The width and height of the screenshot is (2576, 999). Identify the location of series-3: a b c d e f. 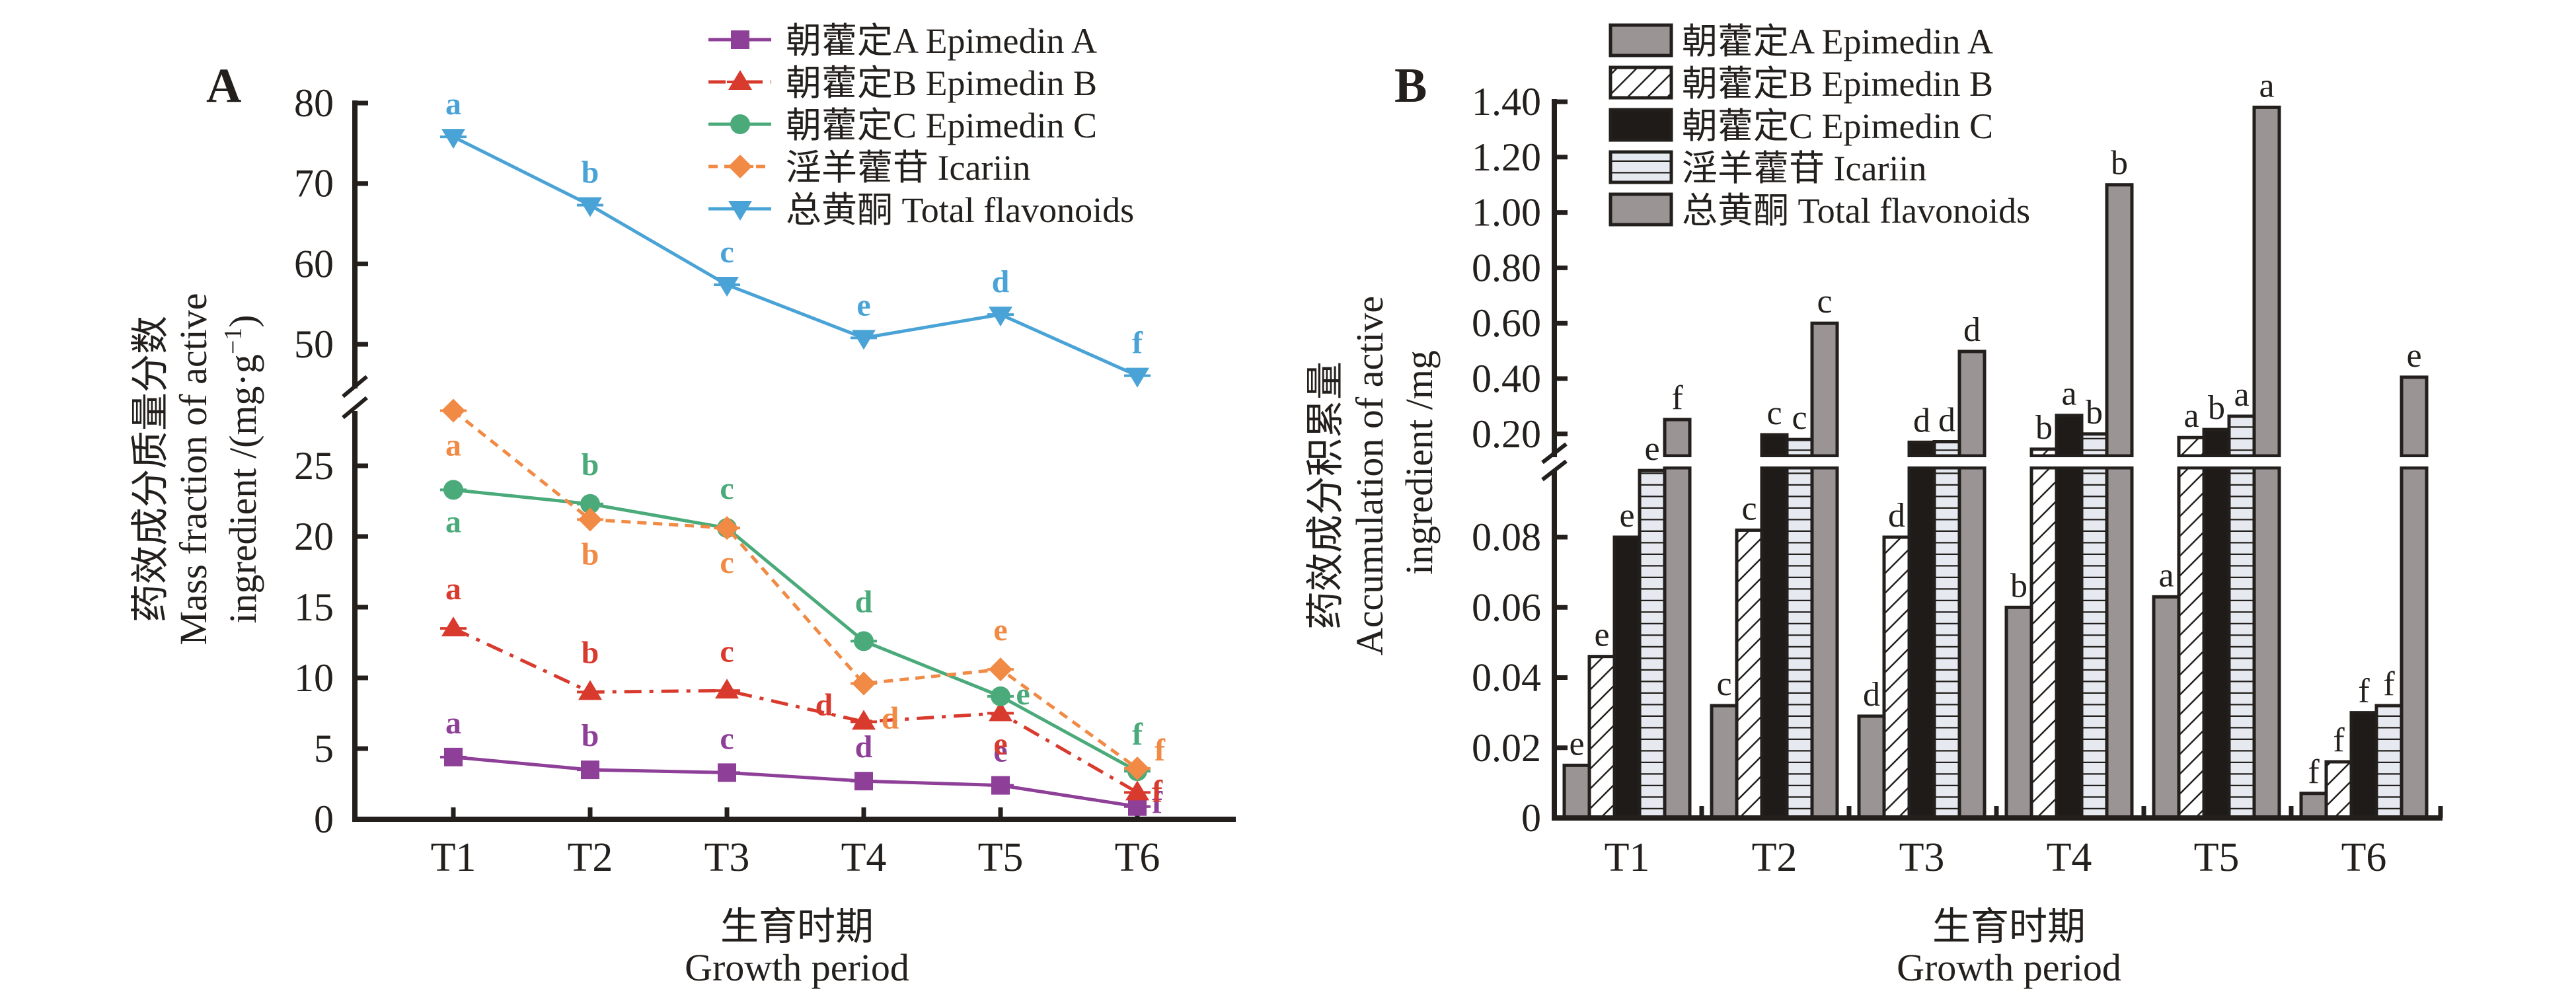
(796, 614).